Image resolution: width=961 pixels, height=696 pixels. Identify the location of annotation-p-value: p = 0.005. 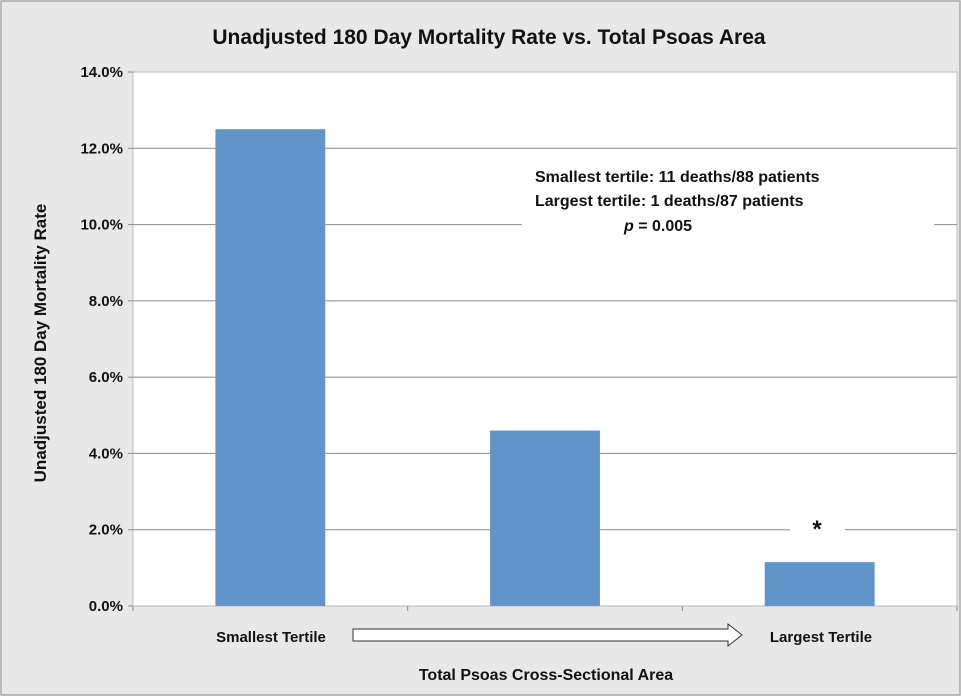
(657, 226).